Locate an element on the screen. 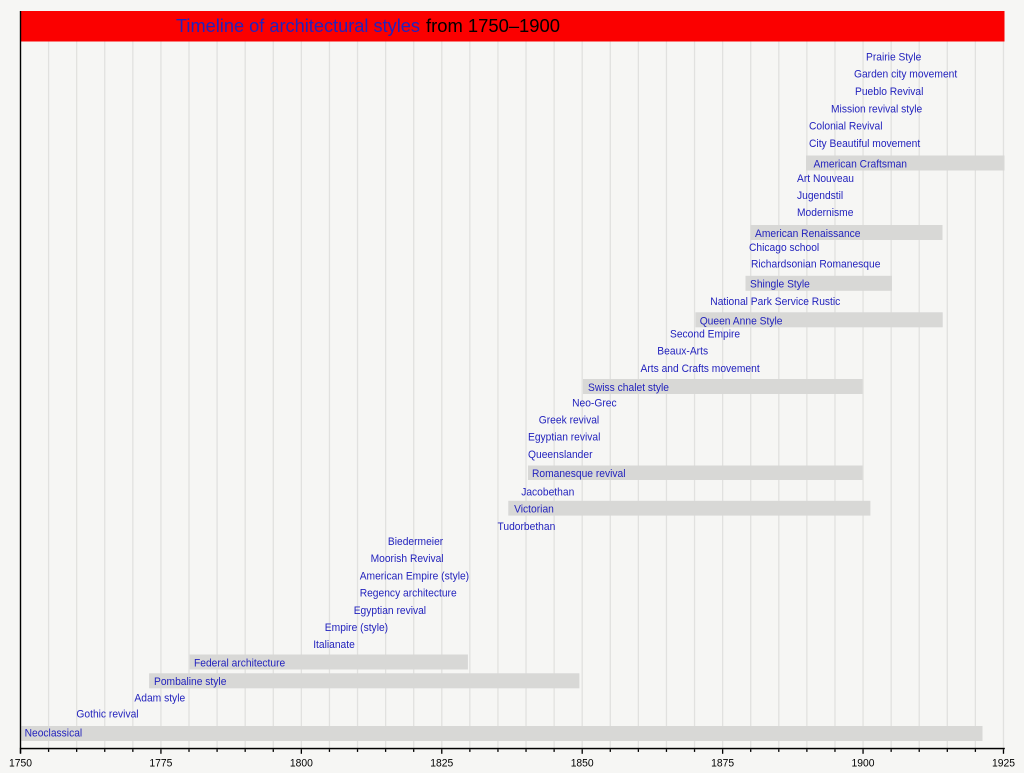 This screenshot has width=1024, height=773. svg-text: Neoclassical is located at coordinates (54, 733).